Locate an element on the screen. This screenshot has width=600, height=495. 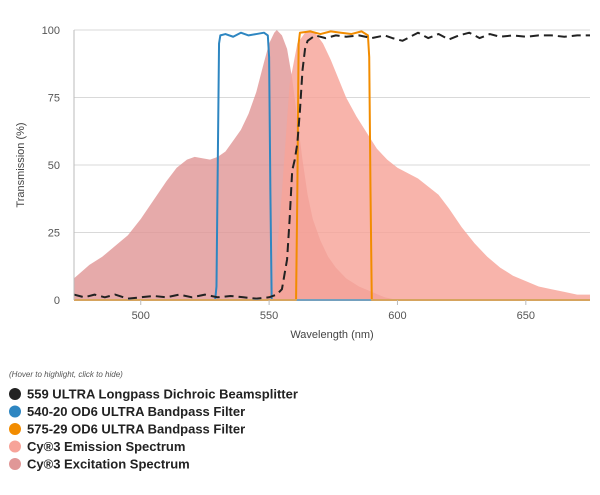
y-tick-label-75: 75 is located at coordinates (54, 99).